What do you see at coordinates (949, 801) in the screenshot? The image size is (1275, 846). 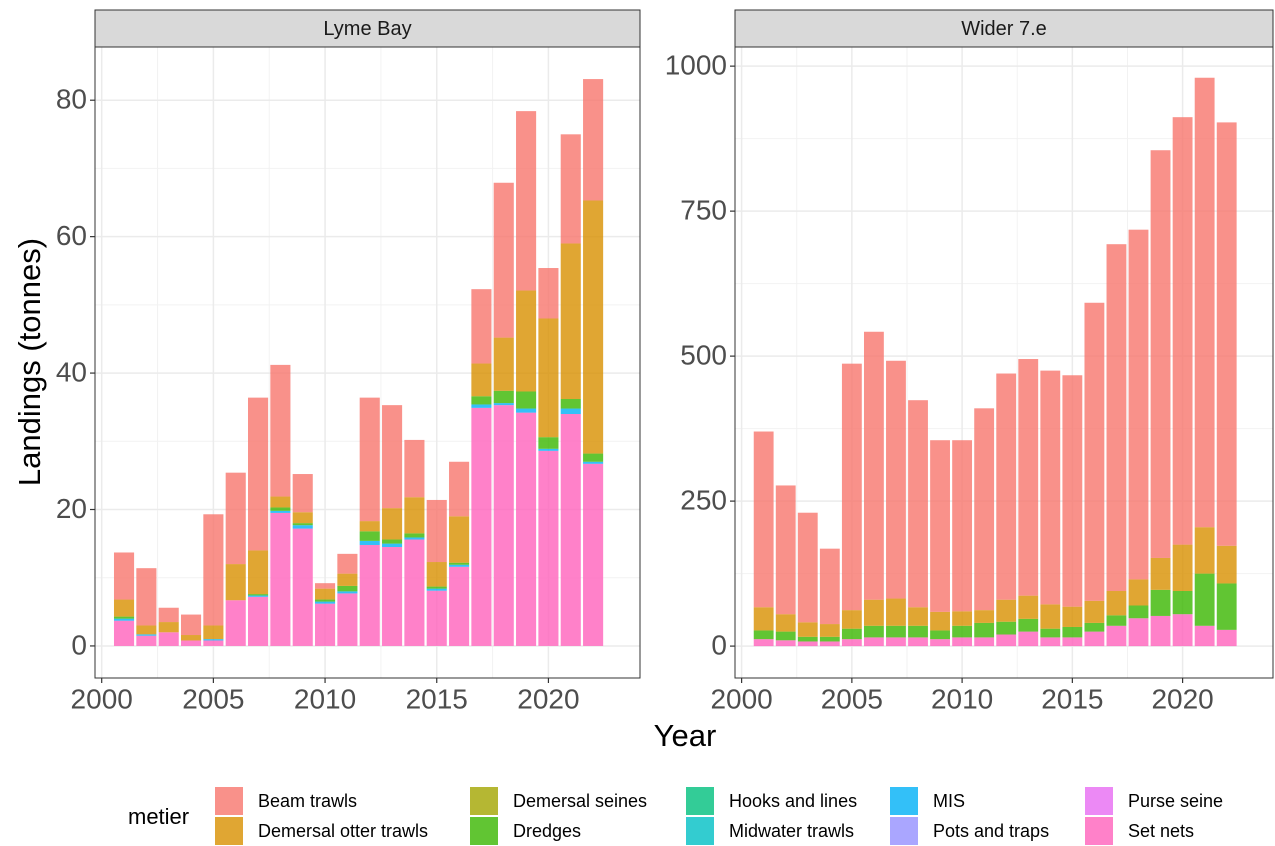 I see `legend-label: MIS` at bounding box center [949, 801].